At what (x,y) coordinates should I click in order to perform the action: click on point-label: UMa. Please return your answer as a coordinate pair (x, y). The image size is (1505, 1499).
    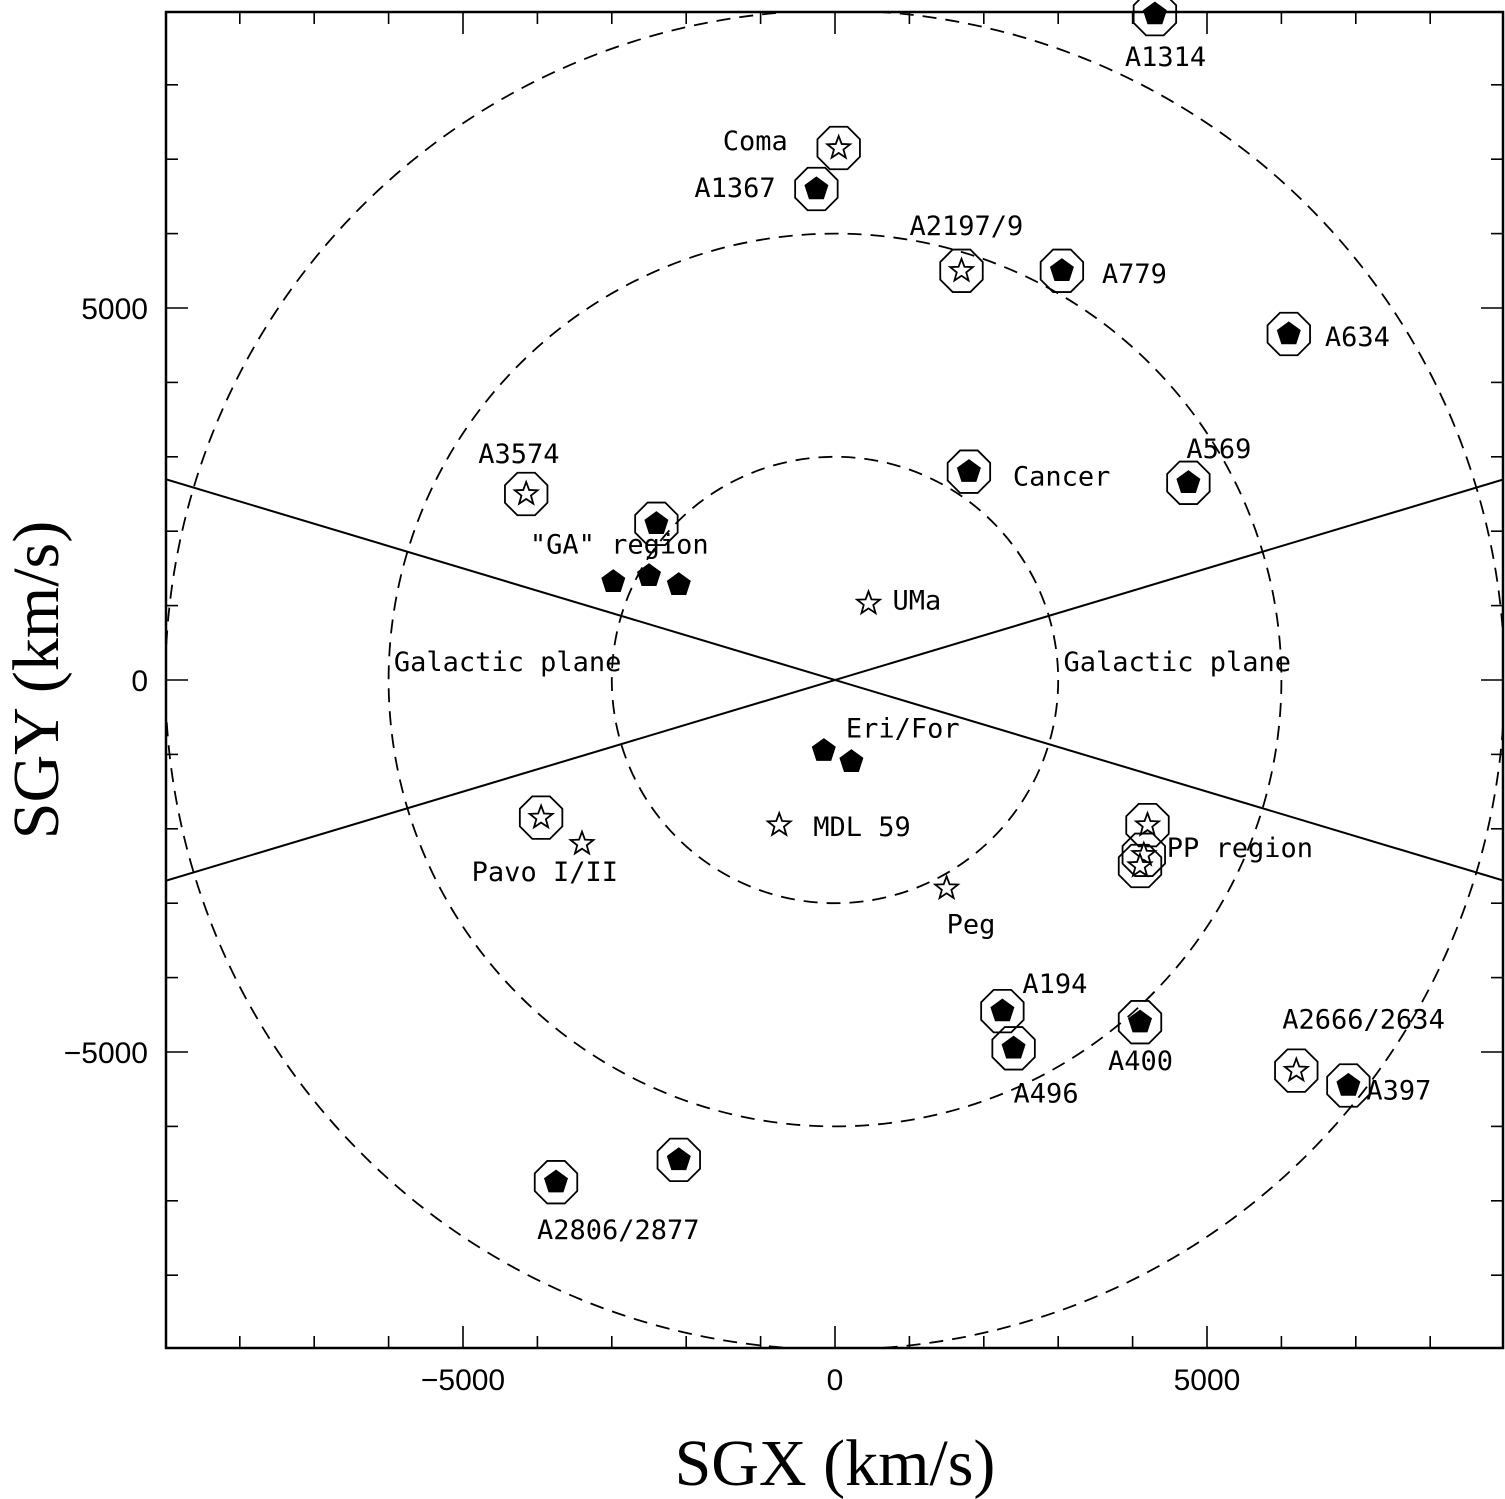
    Looking at the image, I should click on (916, 600).